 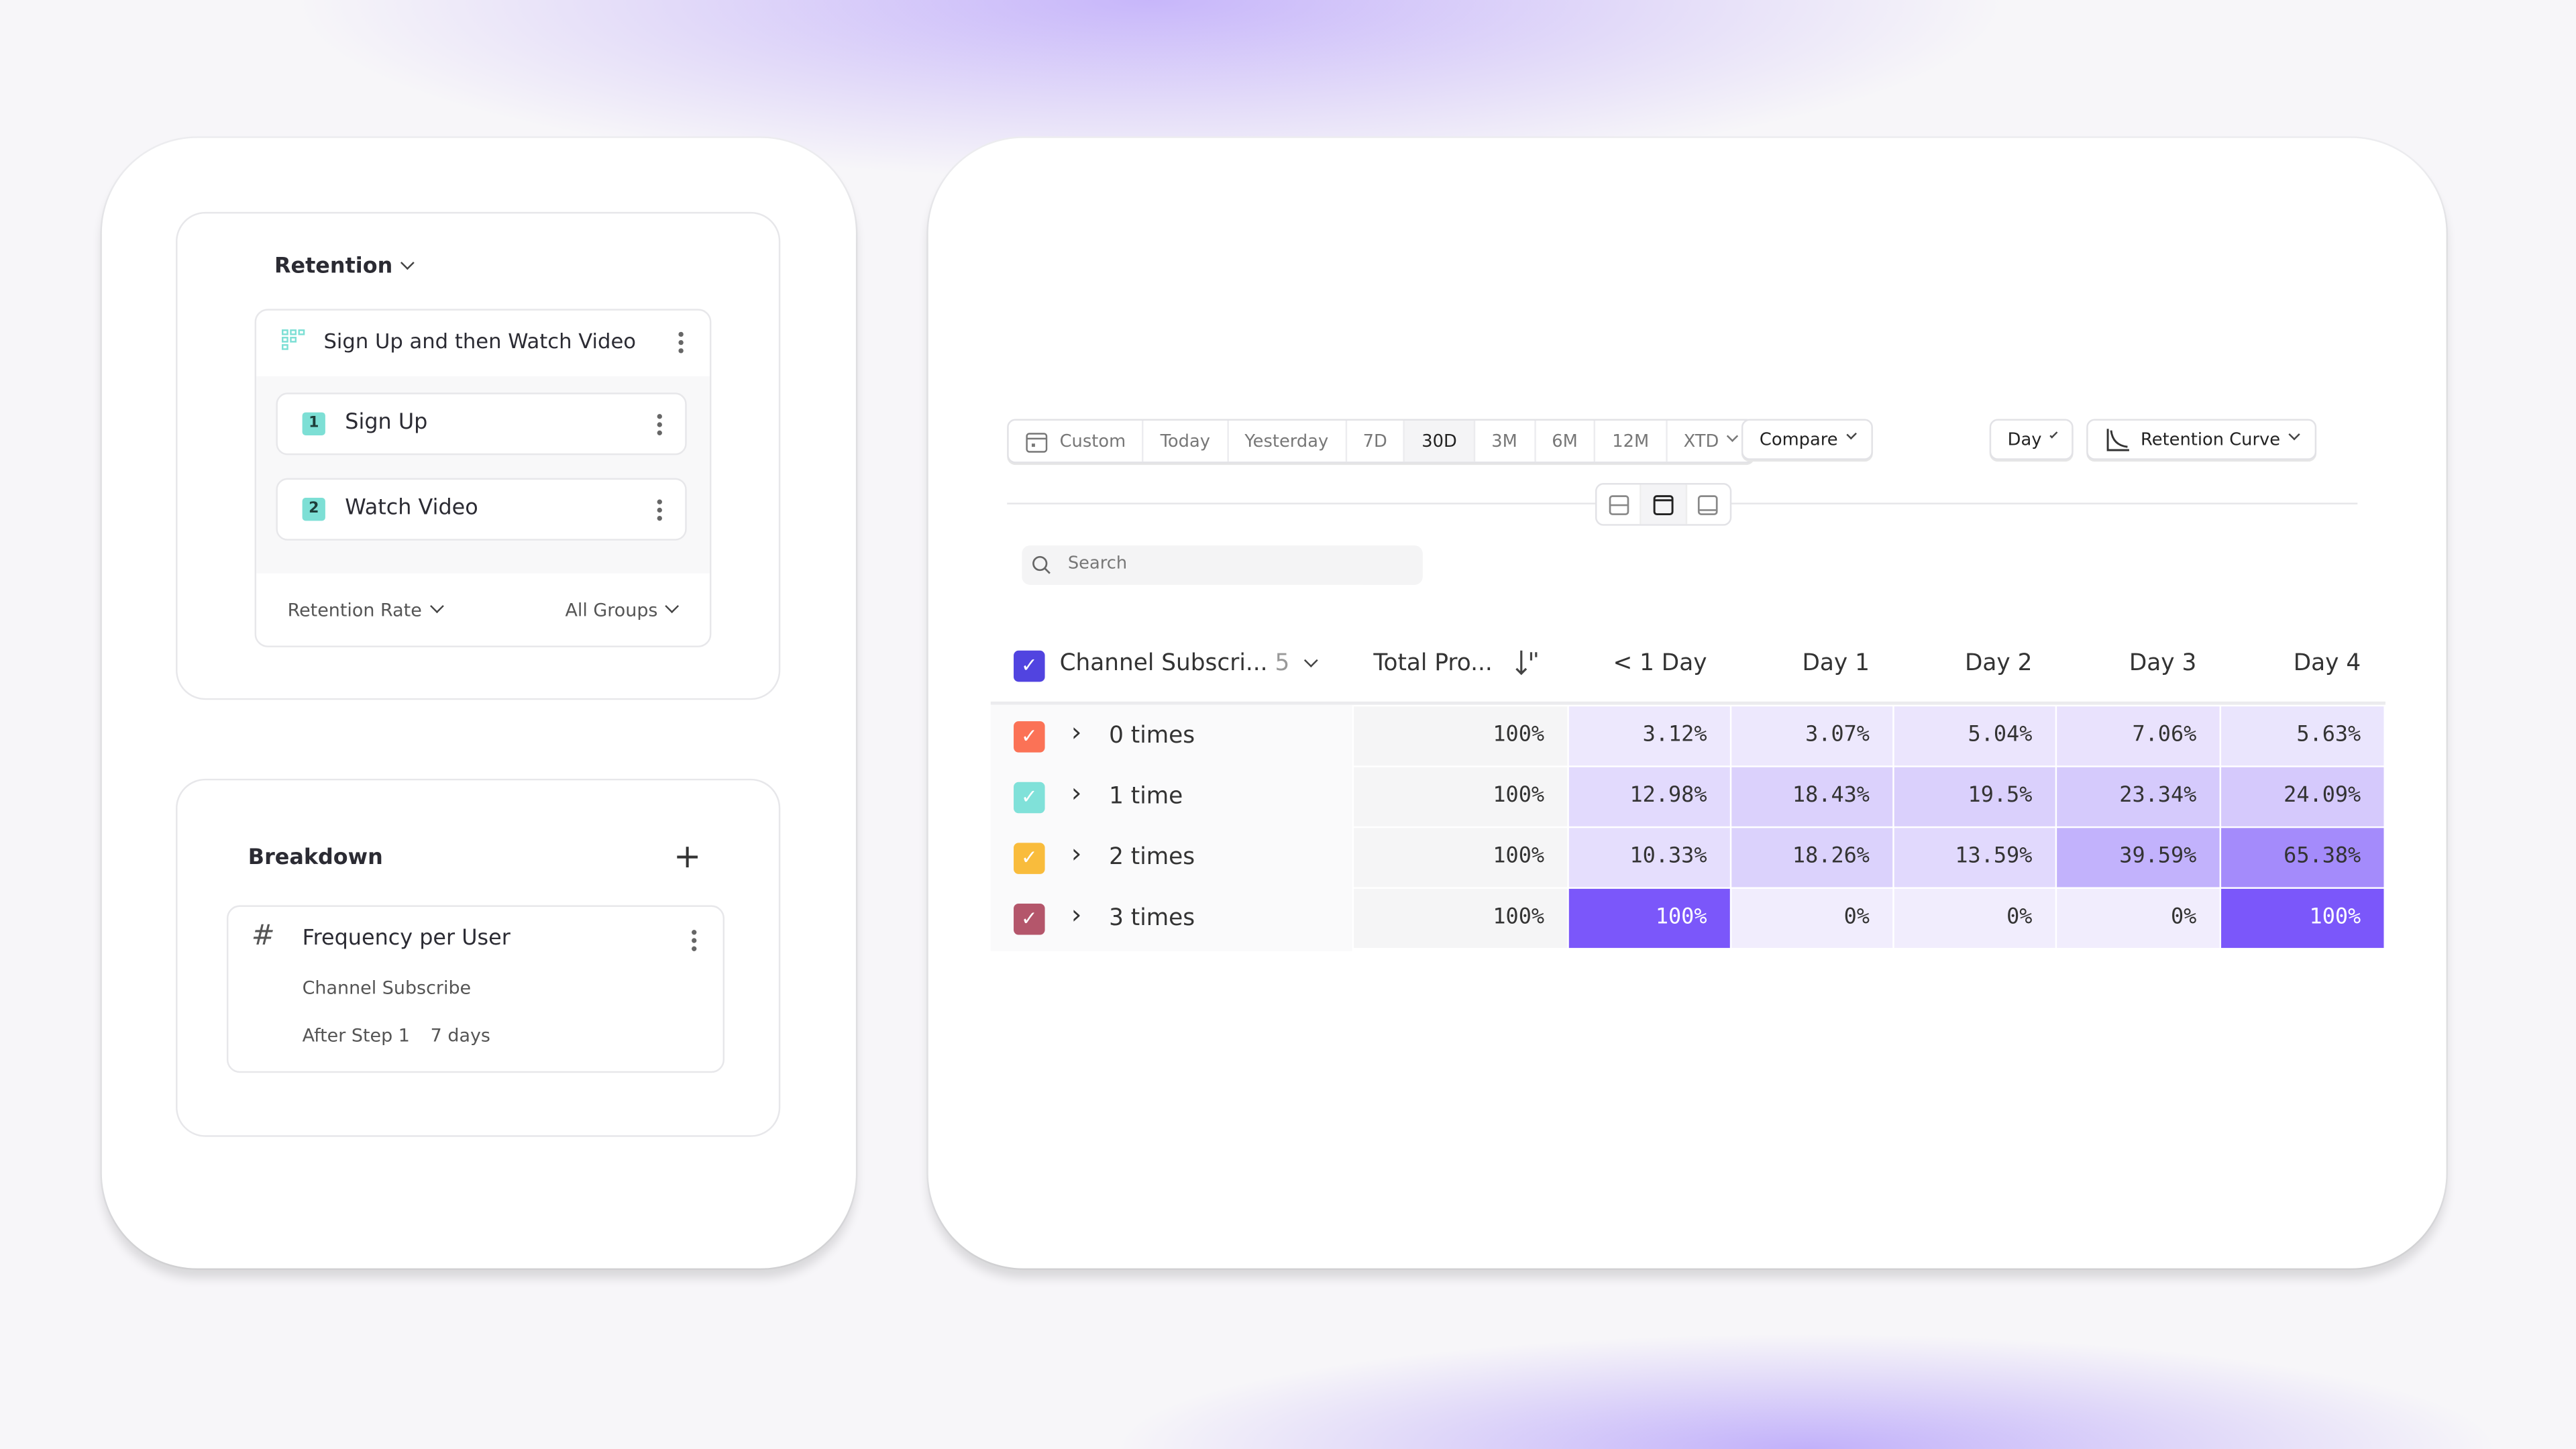 I want to click on layout-toggle, so click(x=1663, y=504).